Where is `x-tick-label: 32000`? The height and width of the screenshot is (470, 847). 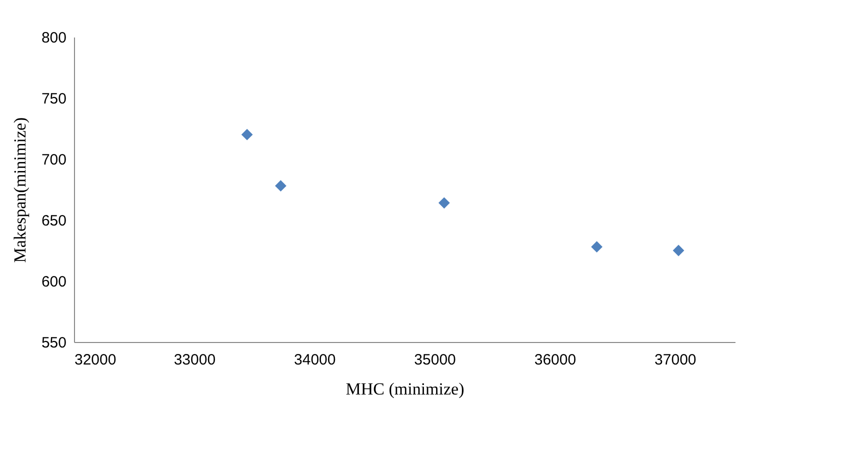 x-tick-label: 32000 is located at coordinates (95, 360).